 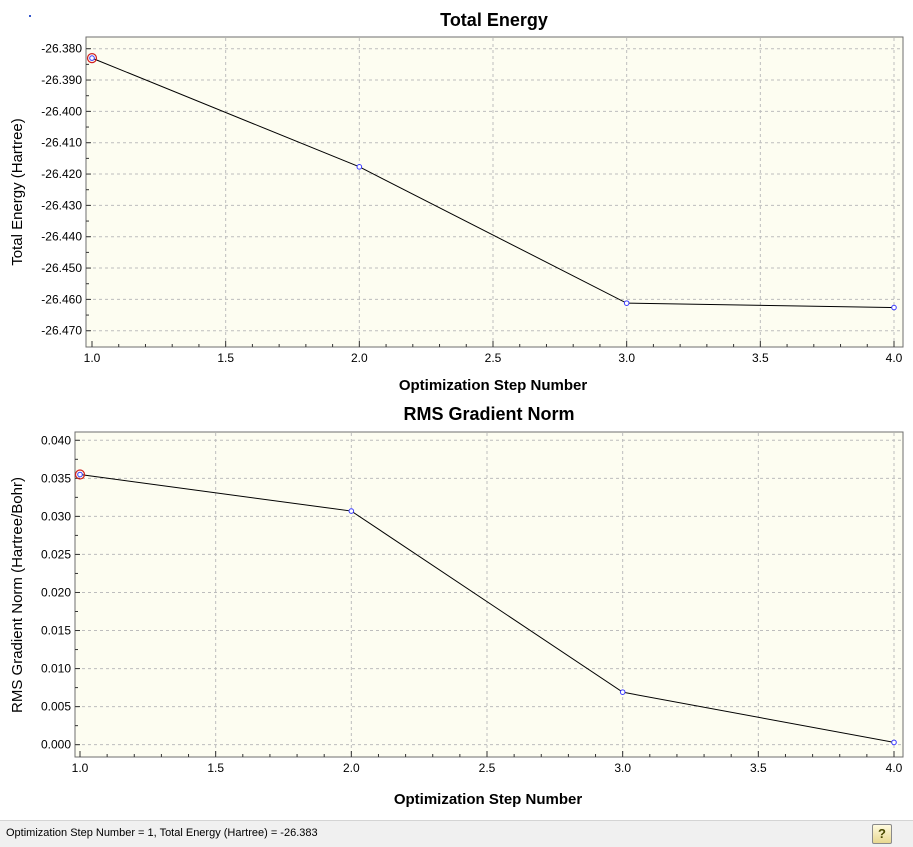 I want to click on y-tick-label: -26.390, so click(x=61, y=80).